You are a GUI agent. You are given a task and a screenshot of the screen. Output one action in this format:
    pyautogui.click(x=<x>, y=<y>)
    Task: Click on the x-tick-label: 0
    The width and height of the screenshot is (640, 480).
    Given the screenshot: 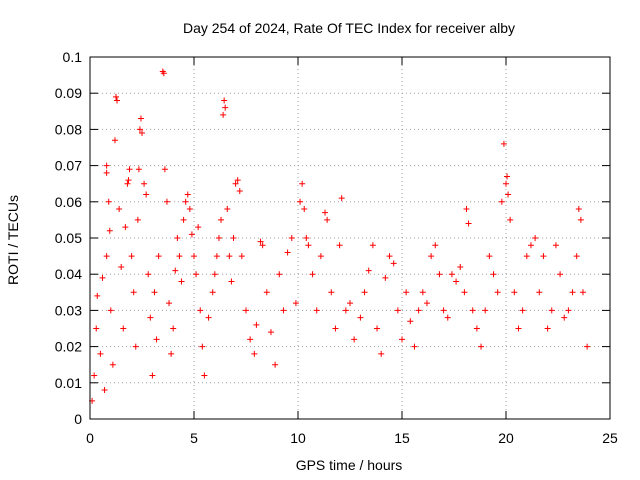 What is the action you would take?
    pyautogui.click(x=90, y=438)
    